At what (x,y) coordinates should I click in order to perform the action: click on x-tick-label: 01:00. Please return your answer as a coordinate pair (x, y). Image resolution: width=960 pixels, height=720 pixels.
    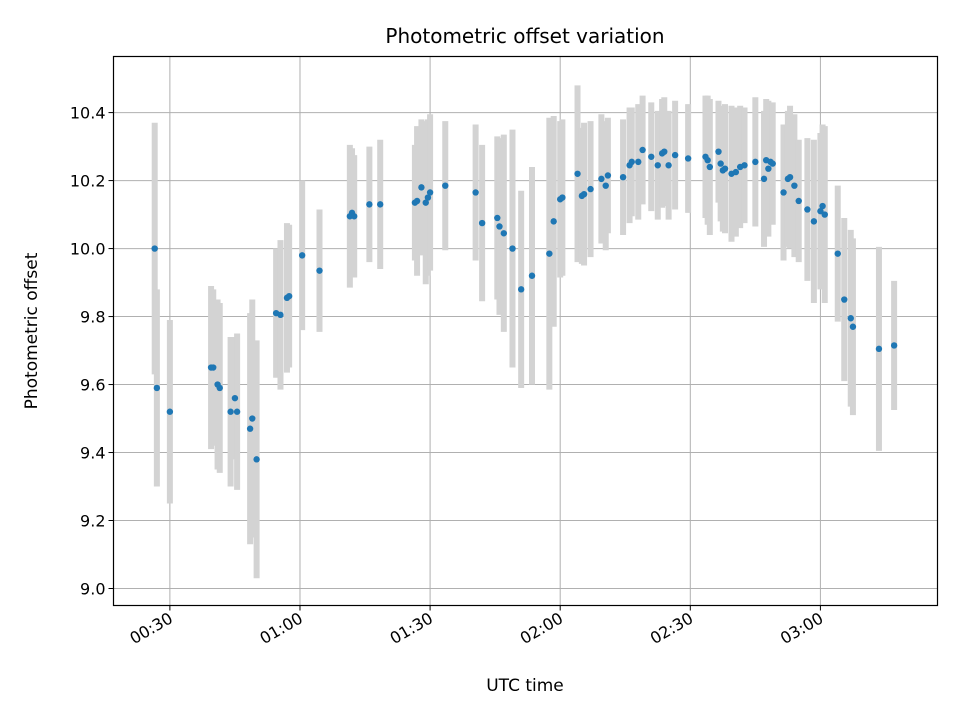
    Looking at the image, I should click on (281, 629).